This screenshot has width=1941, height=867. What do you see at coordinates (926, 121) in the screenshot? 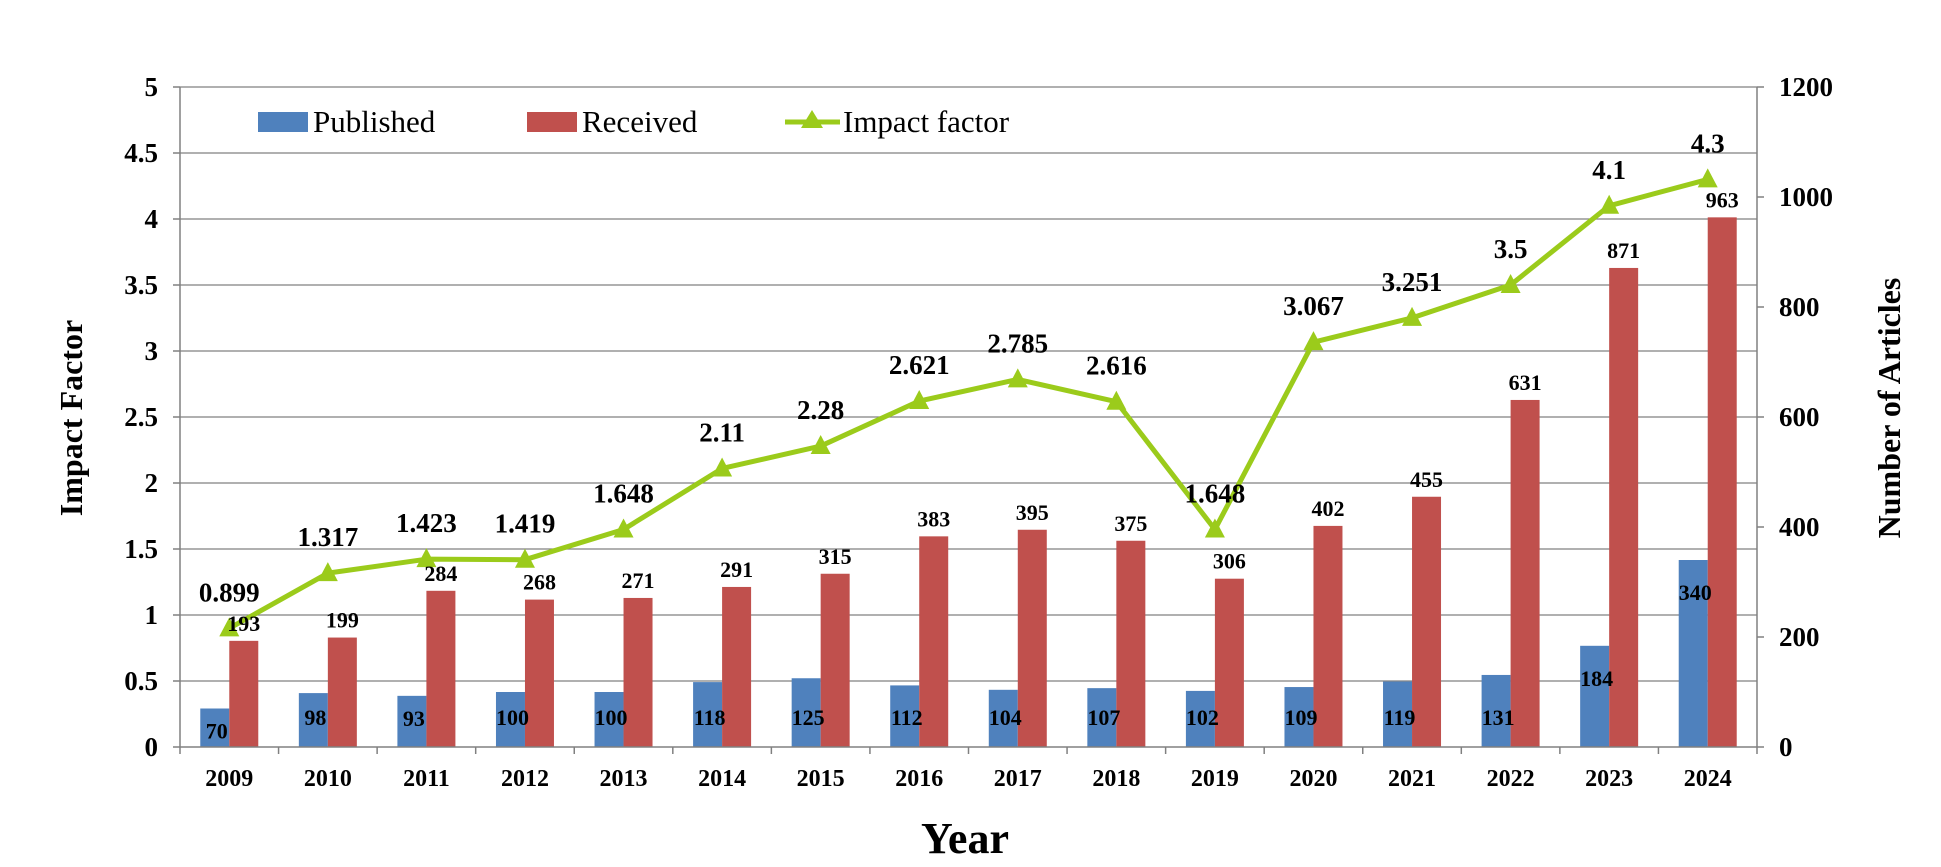
I see `legend-label-impact-factor: Impact factor` at bounding box center [926, 121].